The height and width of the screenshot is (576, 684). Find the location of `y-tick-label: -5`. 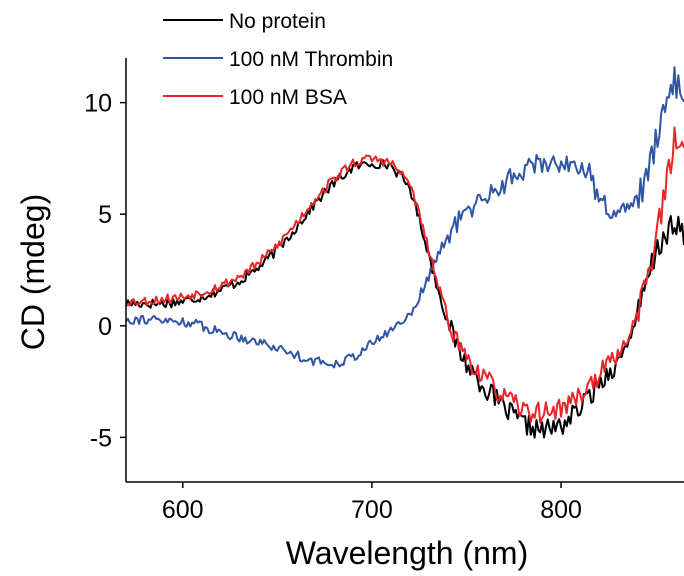

y-tick-label: -5 is located at coordinates (101, 438).